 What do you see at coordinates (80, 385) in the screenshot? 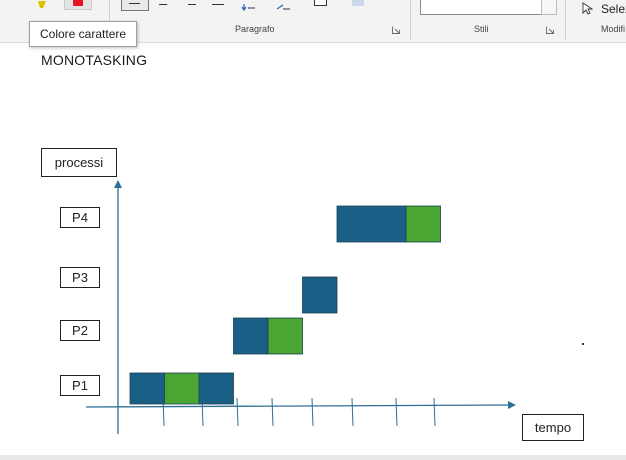
I see `process-label-p1: P1` at bounding box center [80, 385].